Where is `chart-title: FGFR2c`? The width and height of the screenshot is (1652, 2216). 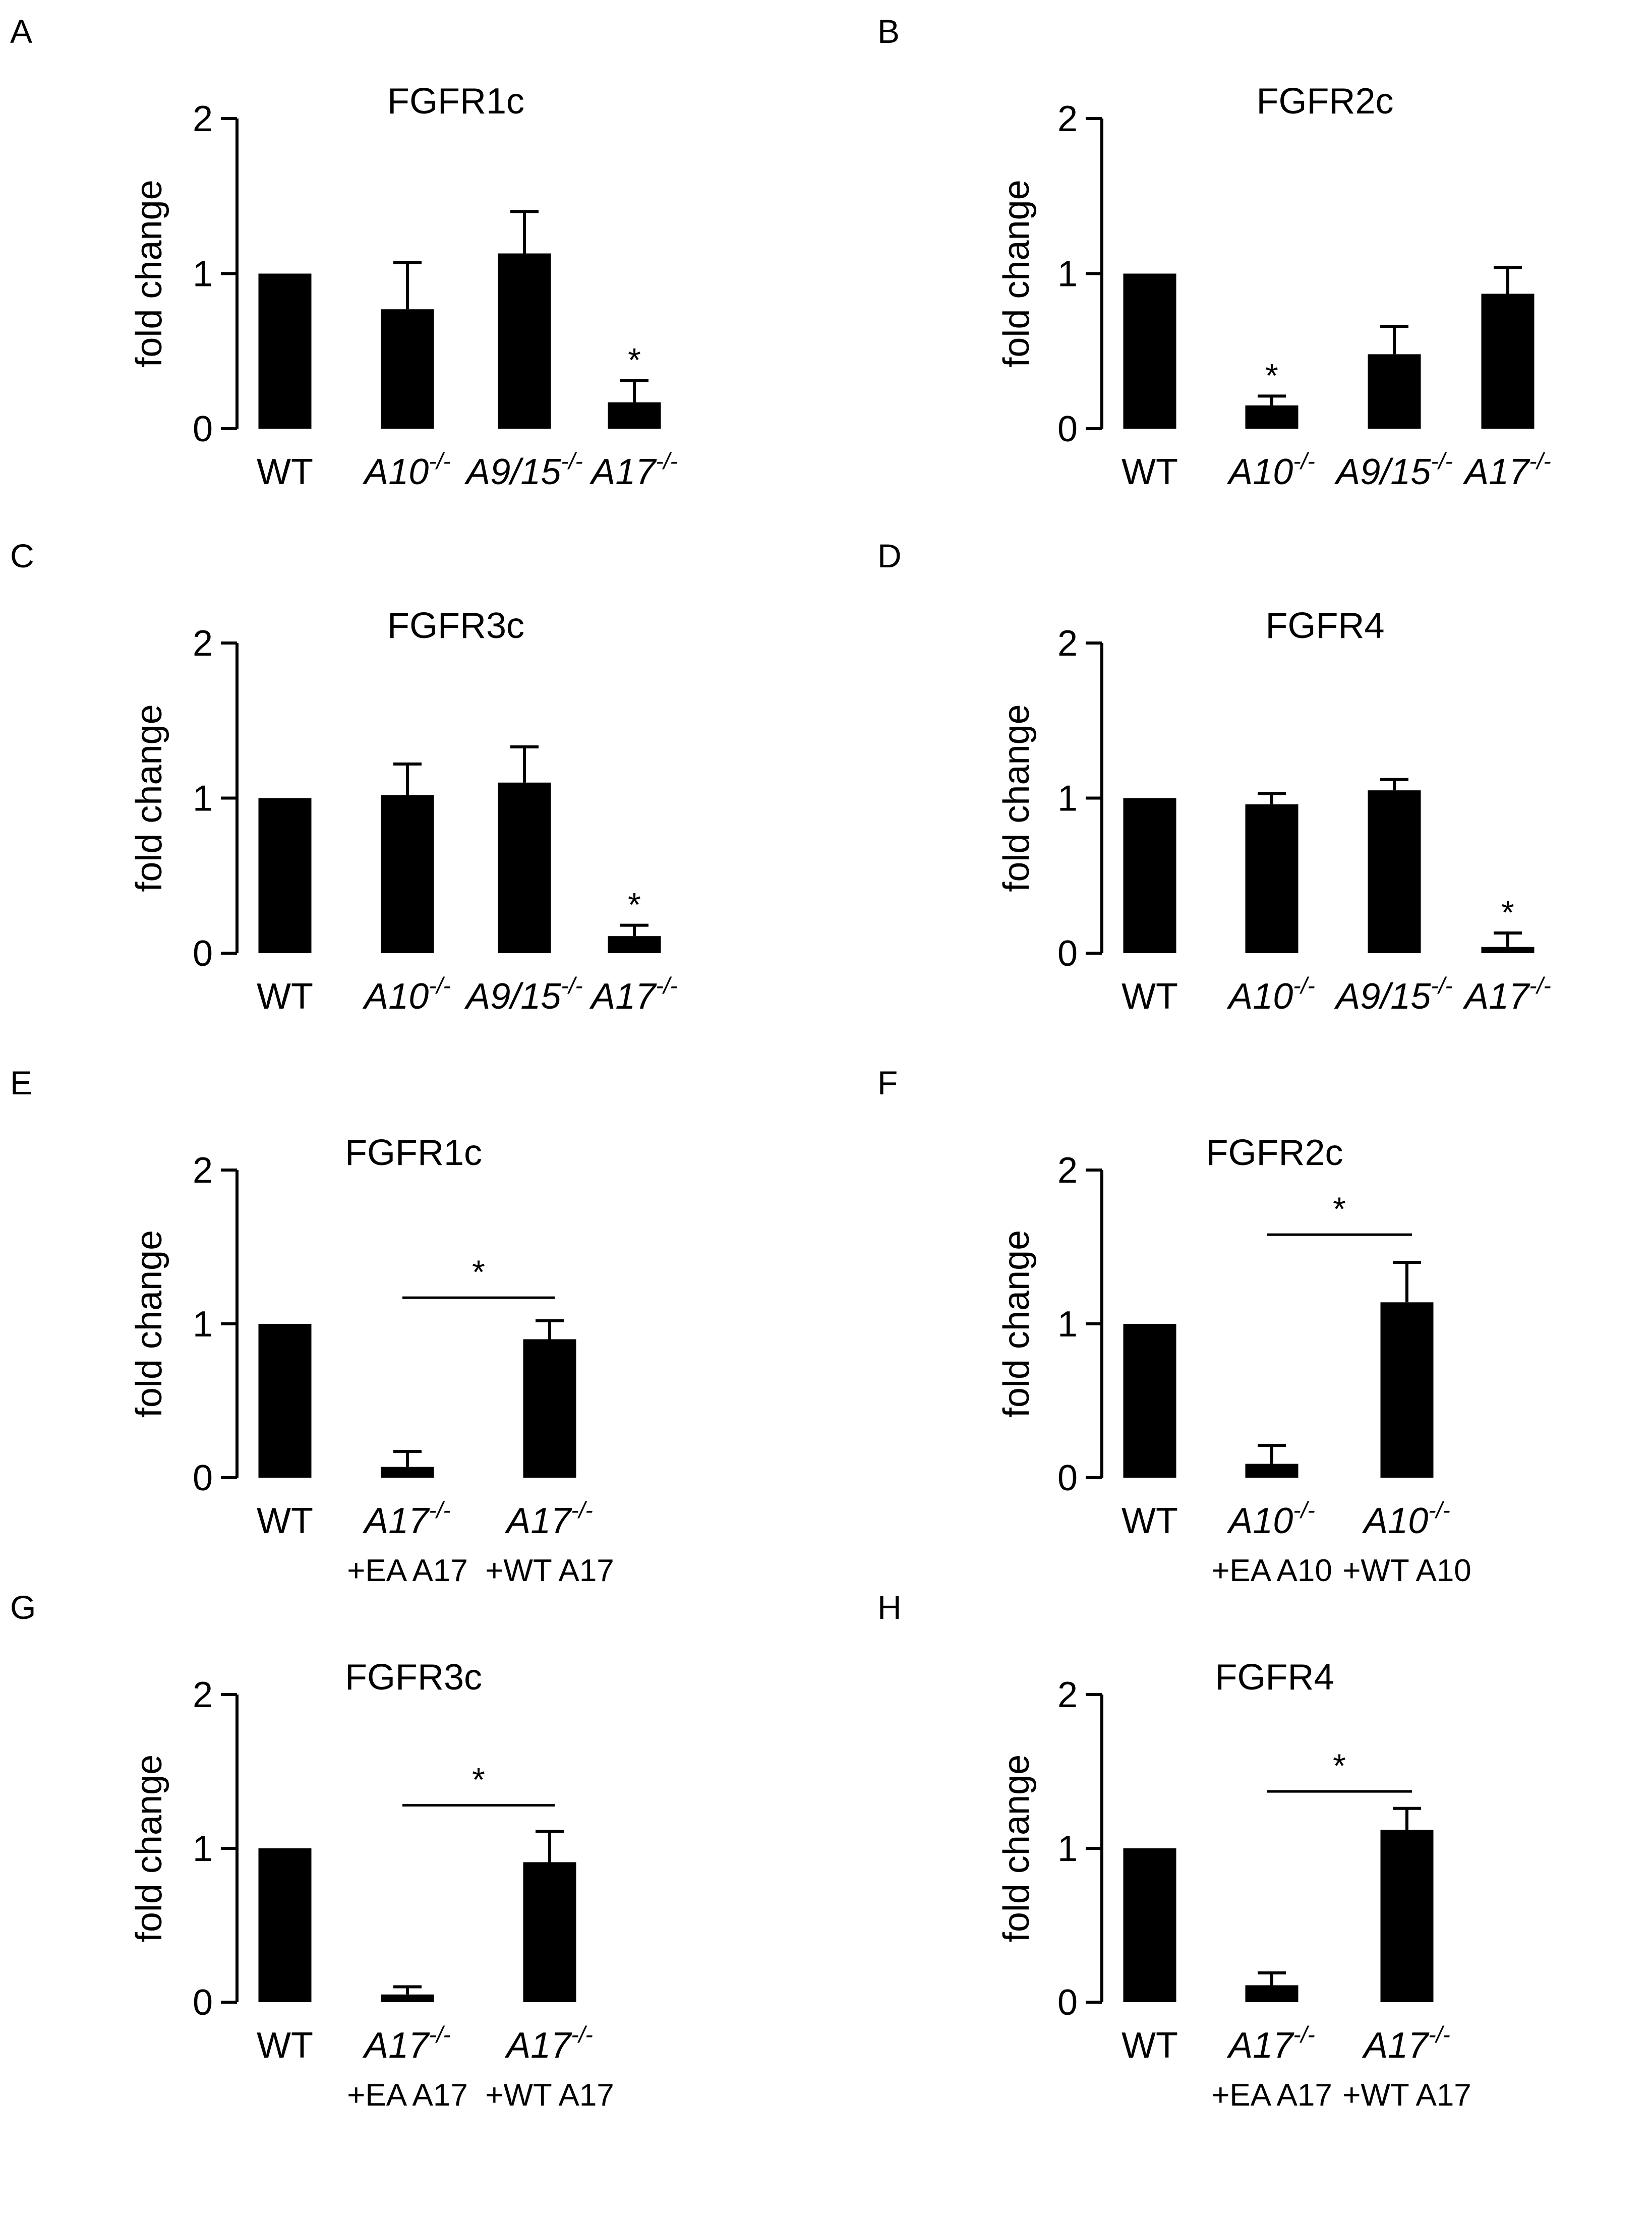
chart-title: FGFR2c is located at coordinates (1324, 101).